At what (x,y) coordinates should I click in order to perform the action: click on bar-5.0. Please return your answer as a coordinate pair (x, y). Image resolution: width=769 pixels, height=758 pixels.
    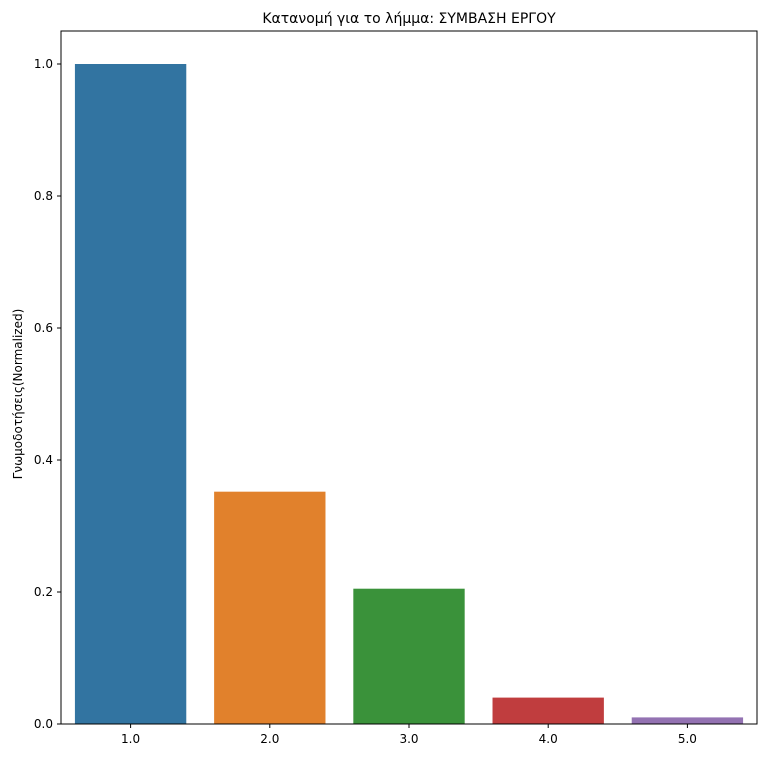
    Looking at the image, I should click on (687, 720).